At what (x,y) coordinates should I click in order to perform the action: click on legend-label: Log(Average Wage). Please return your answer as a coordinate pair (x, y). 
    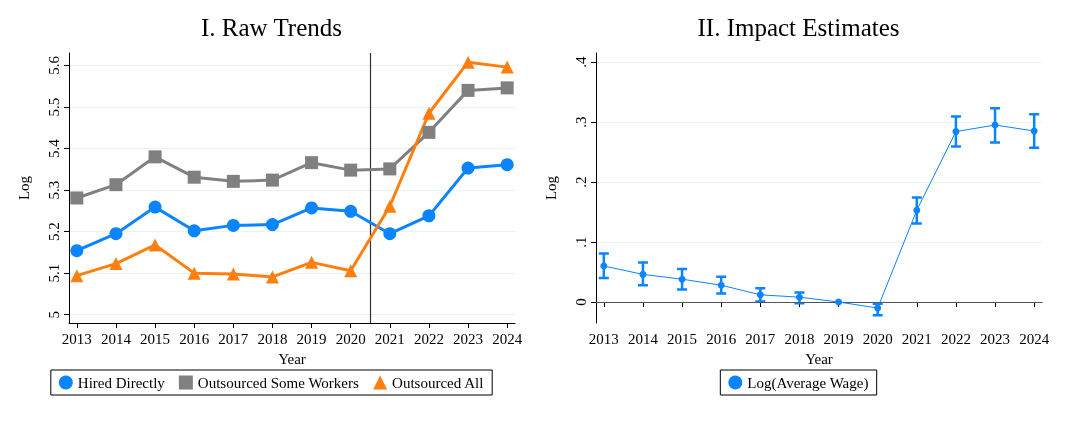
    Looking at the image, I should click on (808, 383).